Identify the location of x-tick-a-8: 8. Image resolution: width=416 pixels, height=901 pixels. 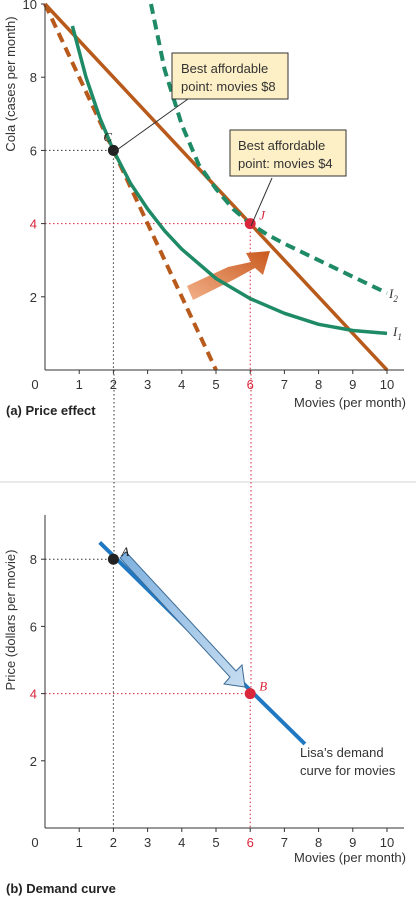
(318, 384).